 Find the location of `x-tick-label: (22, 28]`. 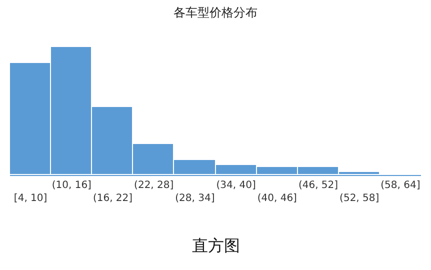

x-tick-label: (22, 28] is located at coordinates (154, 185).